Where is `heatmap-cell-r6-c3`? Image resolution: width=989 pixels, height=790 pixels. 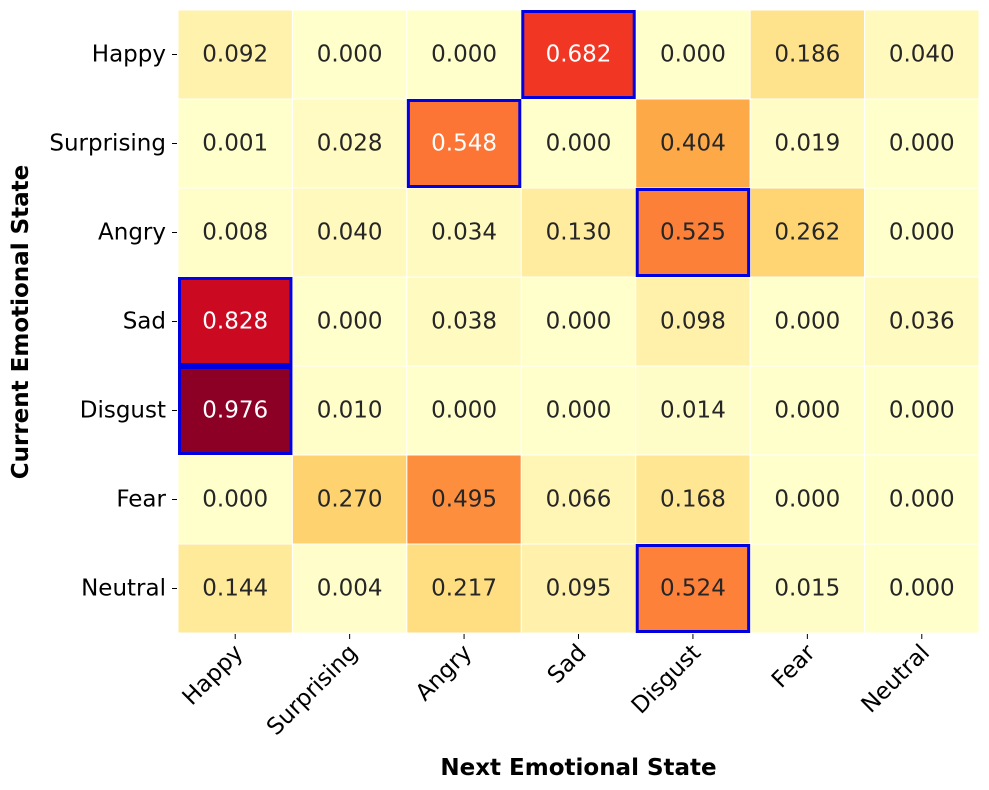
heatmap-cell-r6-c3 is located at coordinates (578, 588).